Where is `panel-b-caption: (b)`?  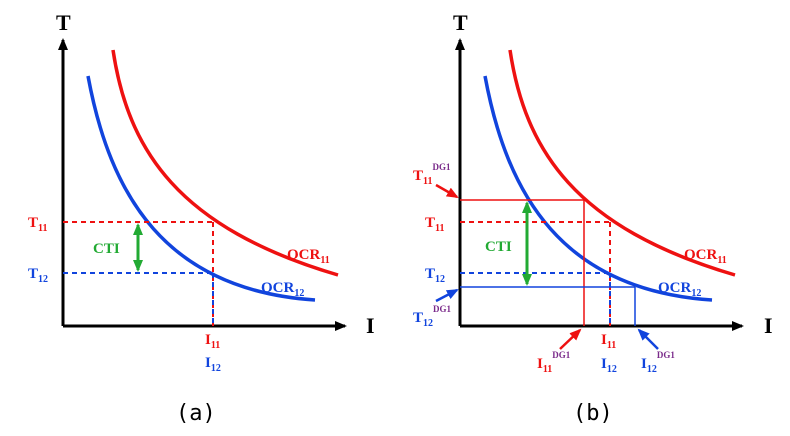
panel-b-caption: (b) is located at coordinates (593, 413).